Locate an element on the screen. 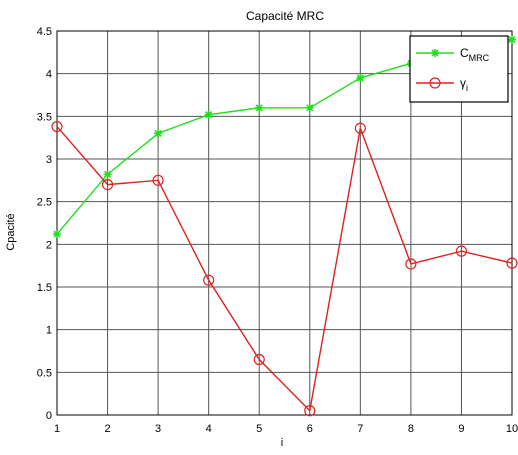 The image size is (518, 455). chart-title: Capacité MRC is located at coordinates (285, 16).